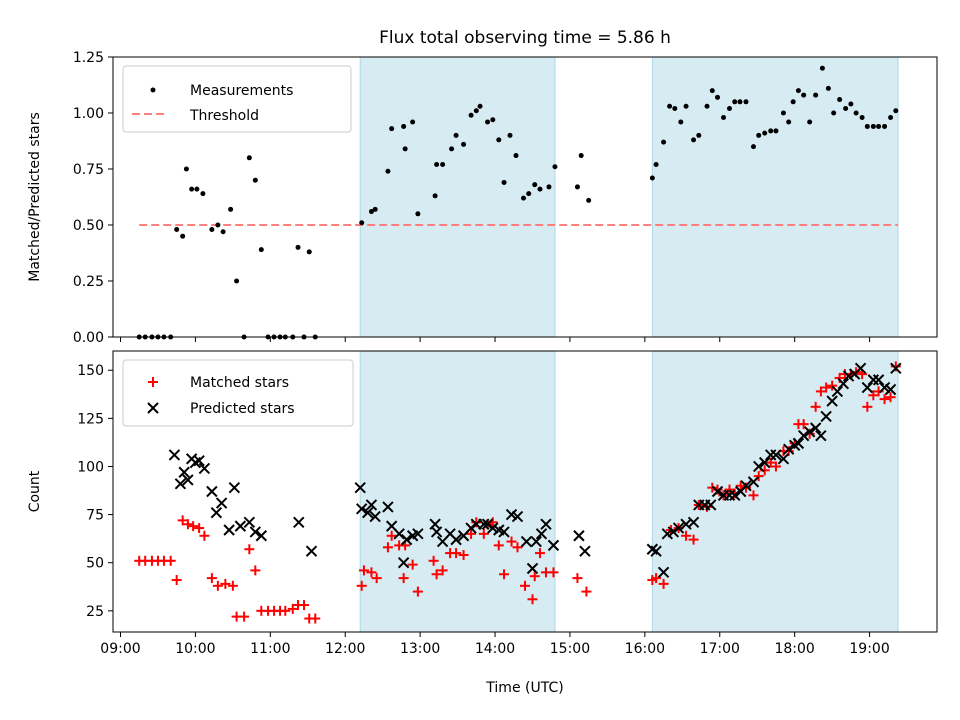  I want to click on y-tick-label: 0.00, so click(88, 338).